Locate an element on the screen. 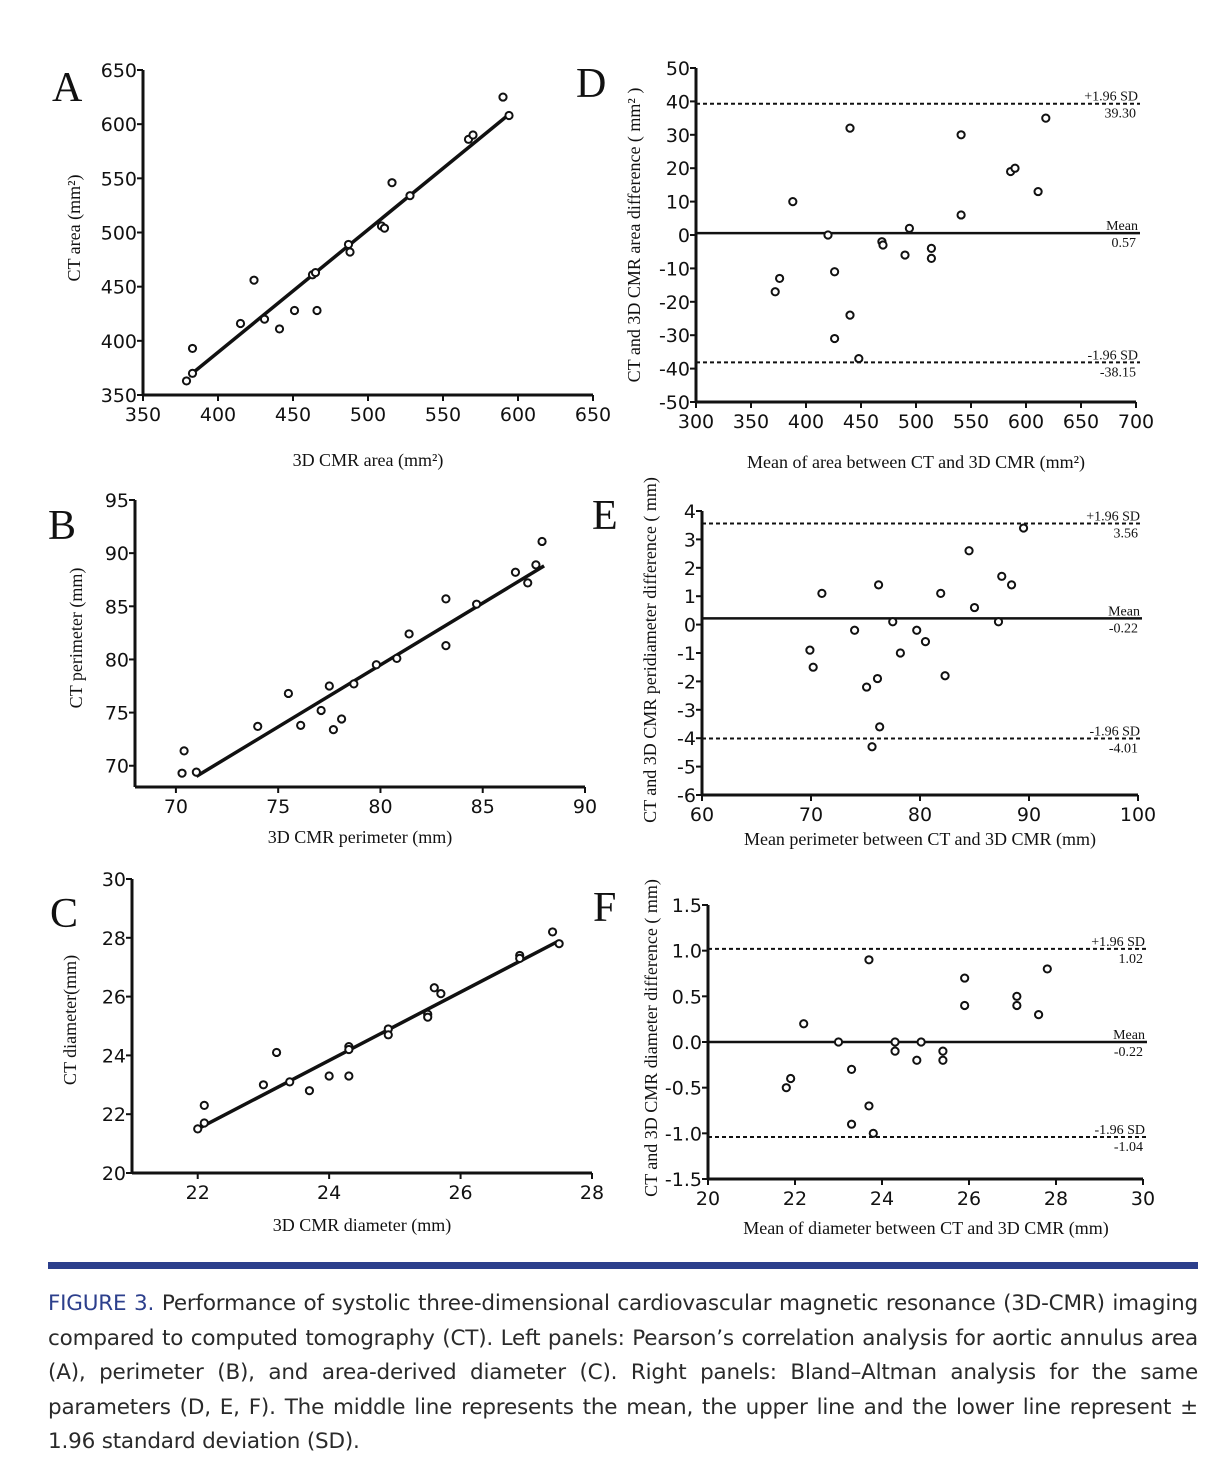  regression-line is located at coordinates (378, 1035).